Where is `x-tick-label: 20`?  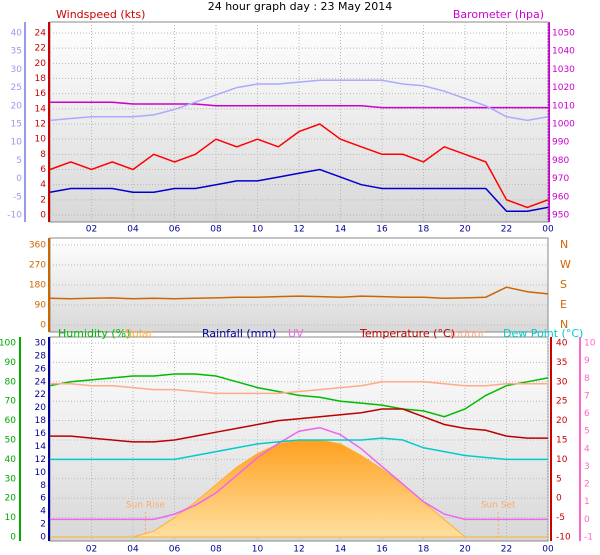
x-tick-label: 20 is located at coordinates (465, 550).